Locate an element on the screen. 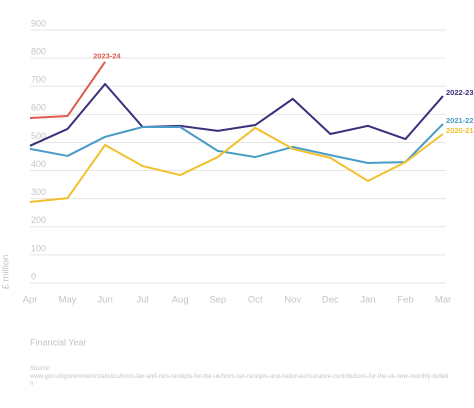 The width and height of the screenshot is (474, 408). y-tick-label: 100 is located at coordinates (38, 248).